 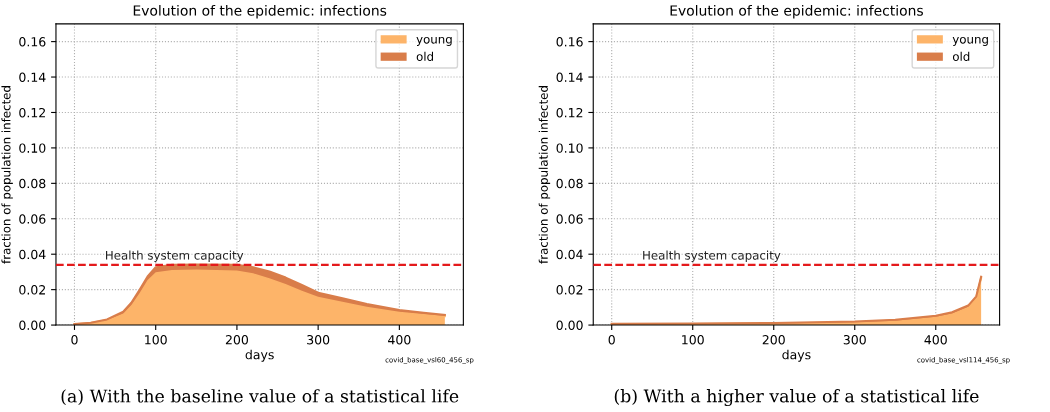 What do you see at coordinates (260, 397) in the screenshot?
I see `text: (a) With the baseline value of a statistical life` at bounding box center [260, 397].